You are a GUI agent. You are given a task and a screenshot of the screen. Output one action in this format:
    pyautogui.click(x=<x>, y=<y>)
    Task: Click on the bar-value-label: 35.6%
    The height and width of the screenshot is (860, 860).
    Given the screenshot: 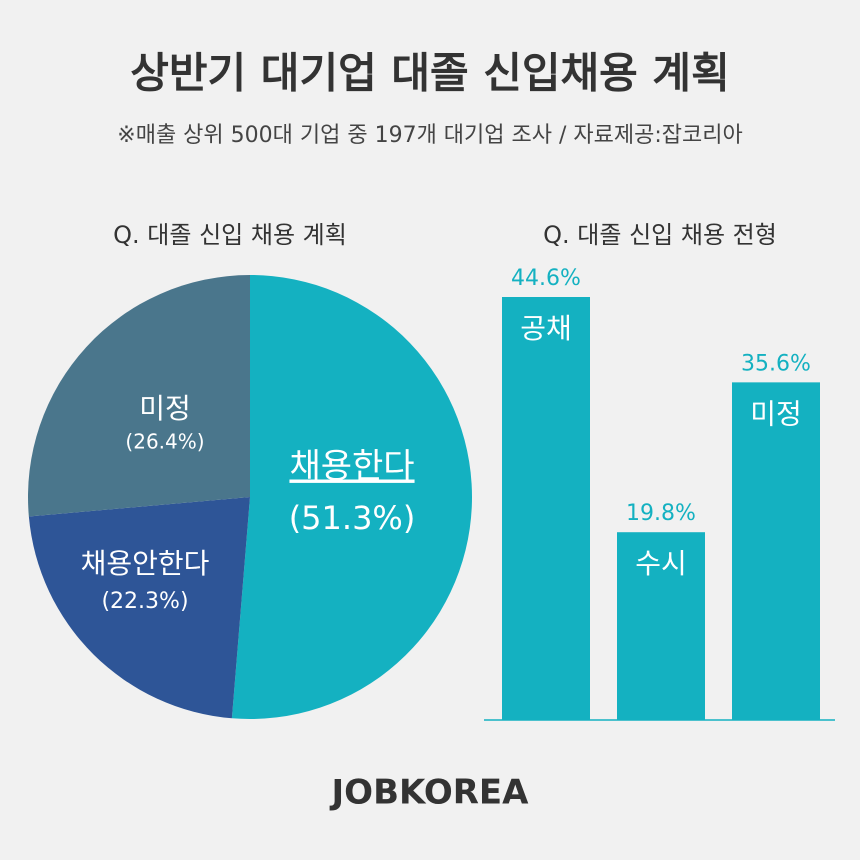 What is the action you would take?
    pyautogui.click(x=776, y=363)
    